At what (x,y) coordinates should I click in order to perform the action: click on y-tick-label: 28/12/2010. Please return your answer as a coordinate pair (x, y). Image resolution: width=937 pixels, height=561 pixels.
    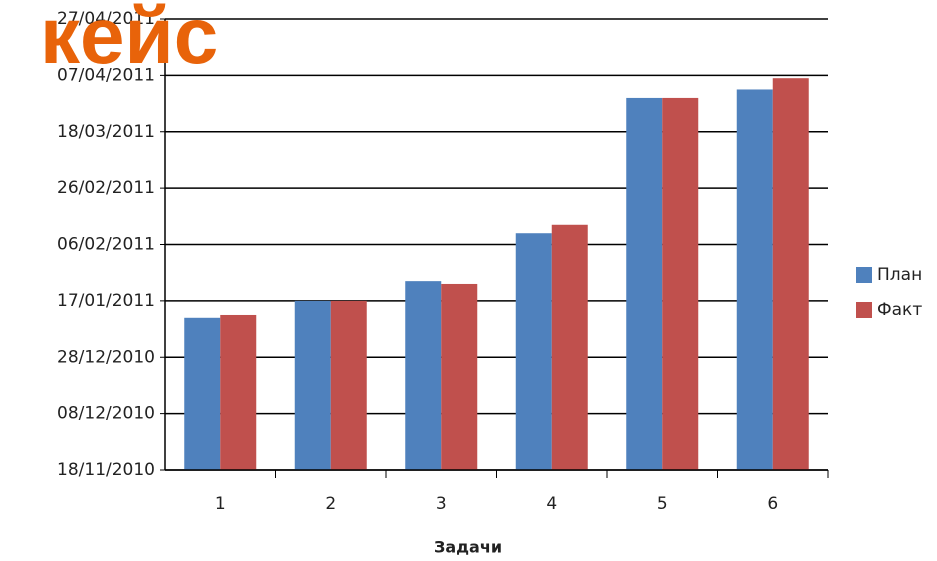
    Looking at the image, I should click on (106, 357).